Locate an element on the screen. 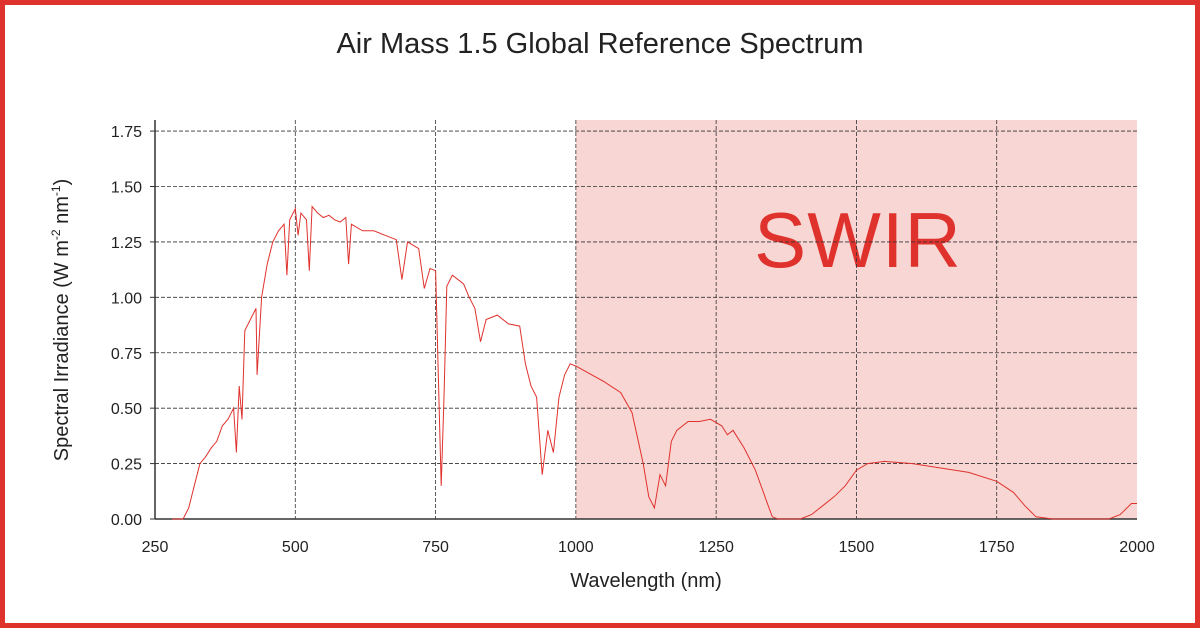 The height and width of the screenshot is (628, 1200). y-axis-label-part: nm is located at coordinates (62, 212).